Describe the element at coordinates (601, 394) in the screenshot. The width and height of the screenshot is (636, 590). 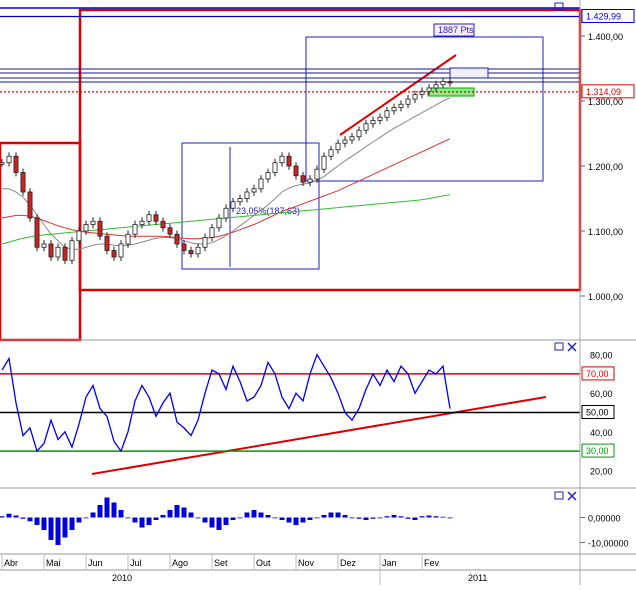
I see `osc-tick-label: 60,00` at that location.